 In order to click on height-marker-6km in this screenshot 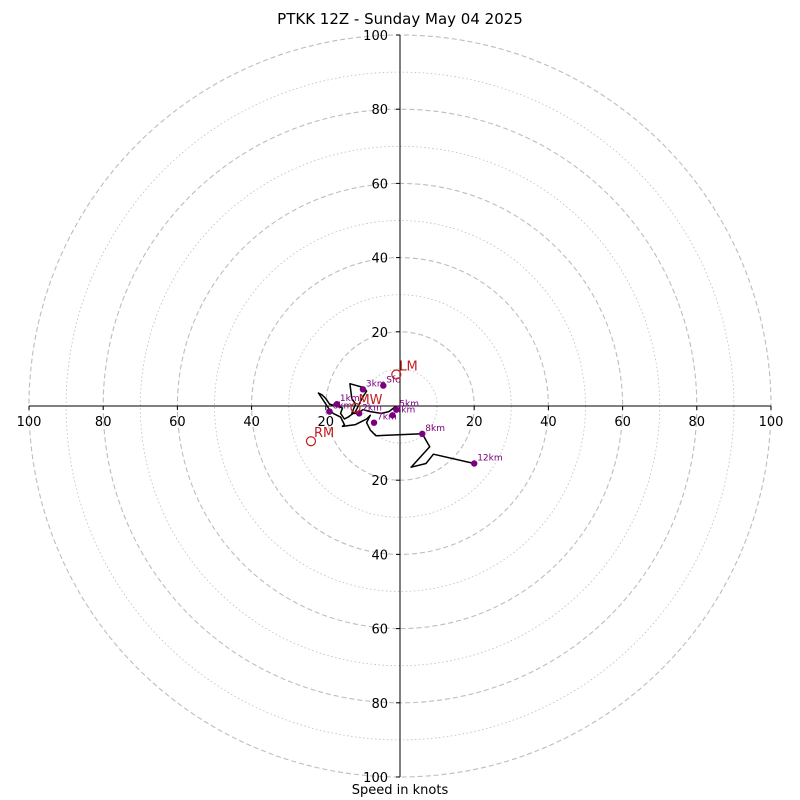, I will do `click(329, 411)`.